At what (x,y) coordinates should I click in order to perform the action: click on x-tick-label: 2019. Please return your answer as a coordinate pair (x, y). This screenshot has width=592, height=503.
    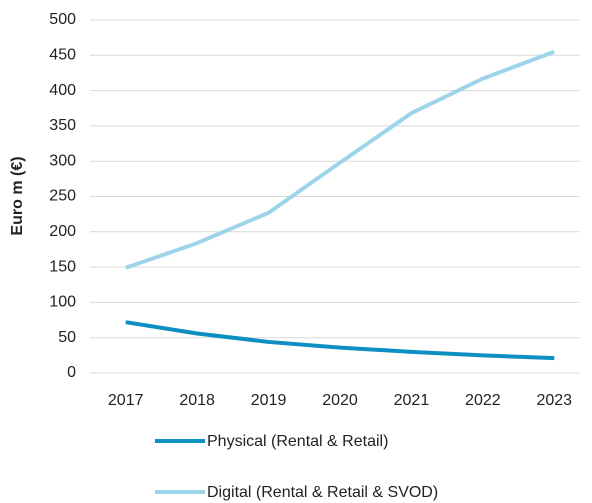
    Looking at the image, I should click on (269, 400).